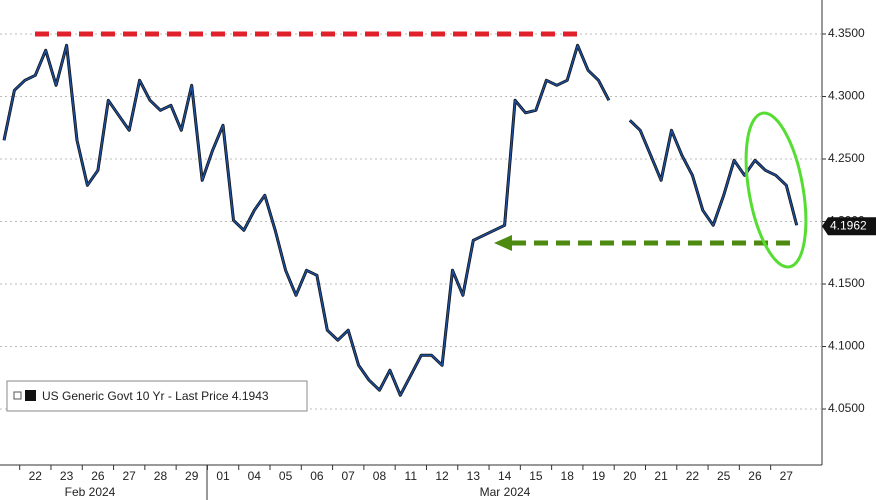  I want to click on y-tick-label: 4.1500, so click(846, 283).